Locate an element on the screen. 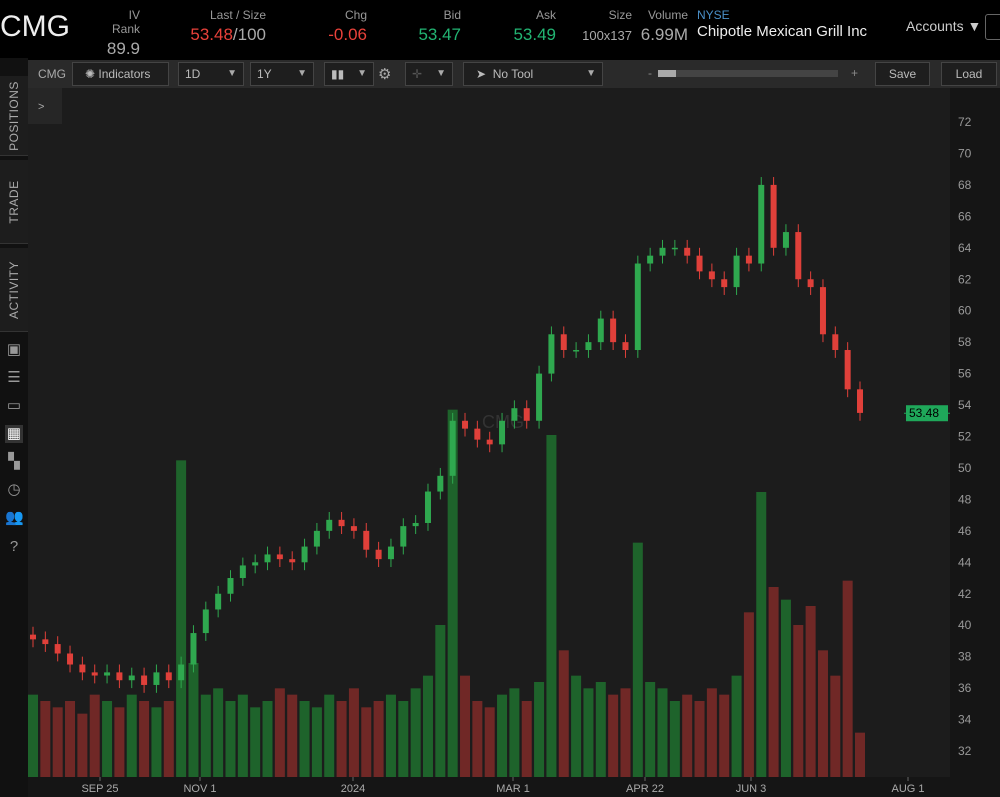 The height and width of the screenshot is (797, 1000). indicators-button: ✺ Indicators is located at coordinates (120, 74).